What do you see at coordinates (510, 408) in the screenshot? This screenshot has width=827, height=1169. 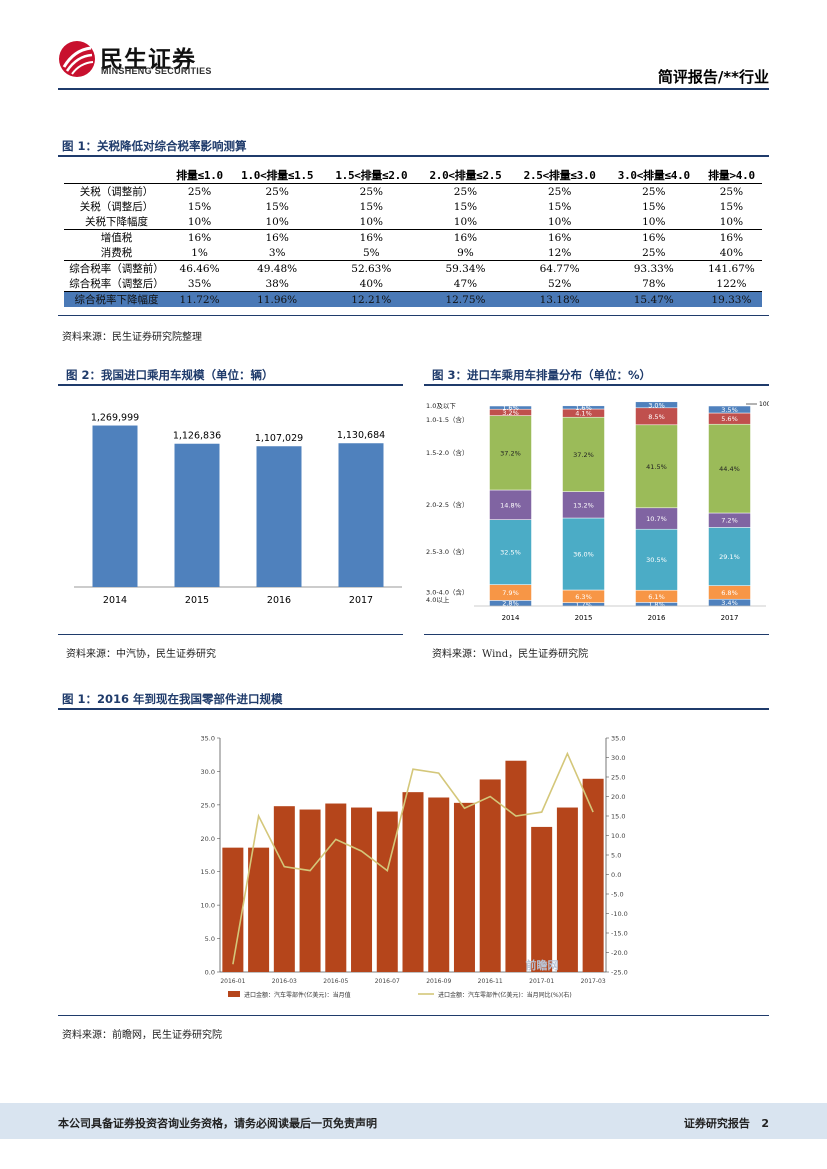 I see `segment-label: 1.6%` at bounding box center [510, 408].